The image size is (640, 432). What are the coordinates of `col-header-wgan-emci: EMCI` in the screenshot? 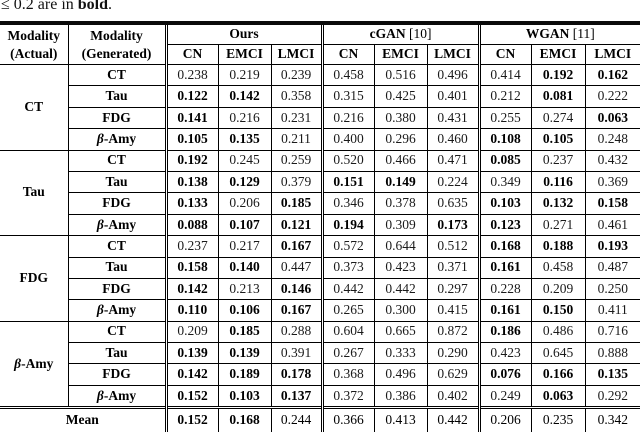 It's located at (558, 54).